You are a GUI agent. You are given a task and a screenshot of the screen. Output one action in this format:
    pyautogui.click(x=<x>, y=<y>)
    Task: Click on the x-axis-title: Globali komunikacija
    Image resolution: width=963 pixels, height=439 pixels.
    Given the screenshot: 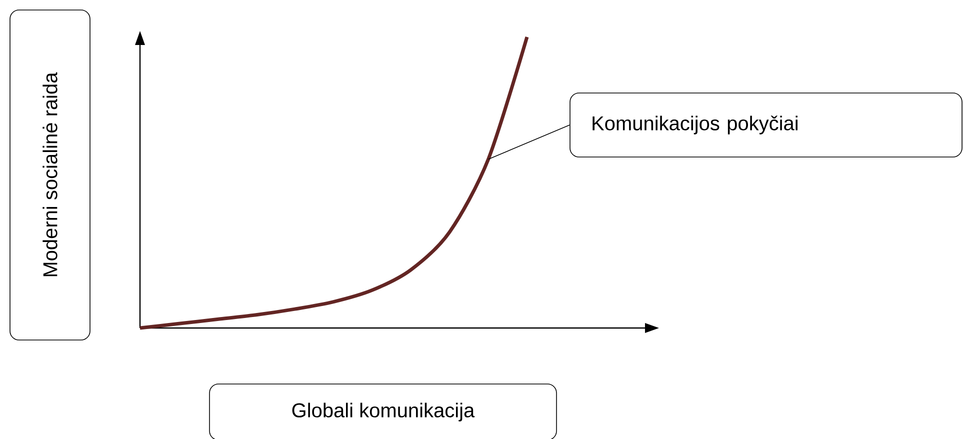 What is the action you would take?
    pyautogui.click(x=383, y=412)
    